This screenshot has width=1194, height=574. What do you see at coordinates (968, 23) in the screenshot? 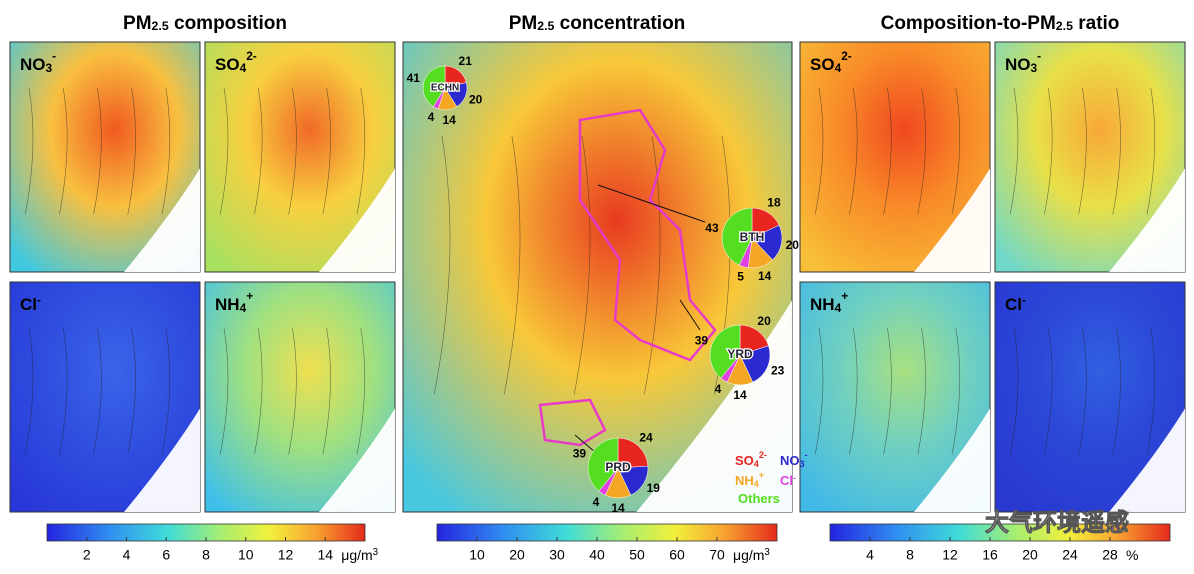
I see `title-main: Composition-to-PM` at bounding box center [968, 23].